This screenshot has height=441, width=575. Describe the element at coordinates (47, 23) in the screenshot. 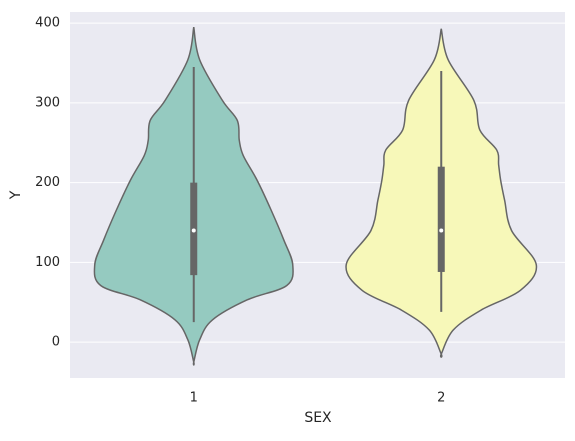

I see `y-tick-label: 400` at that location.